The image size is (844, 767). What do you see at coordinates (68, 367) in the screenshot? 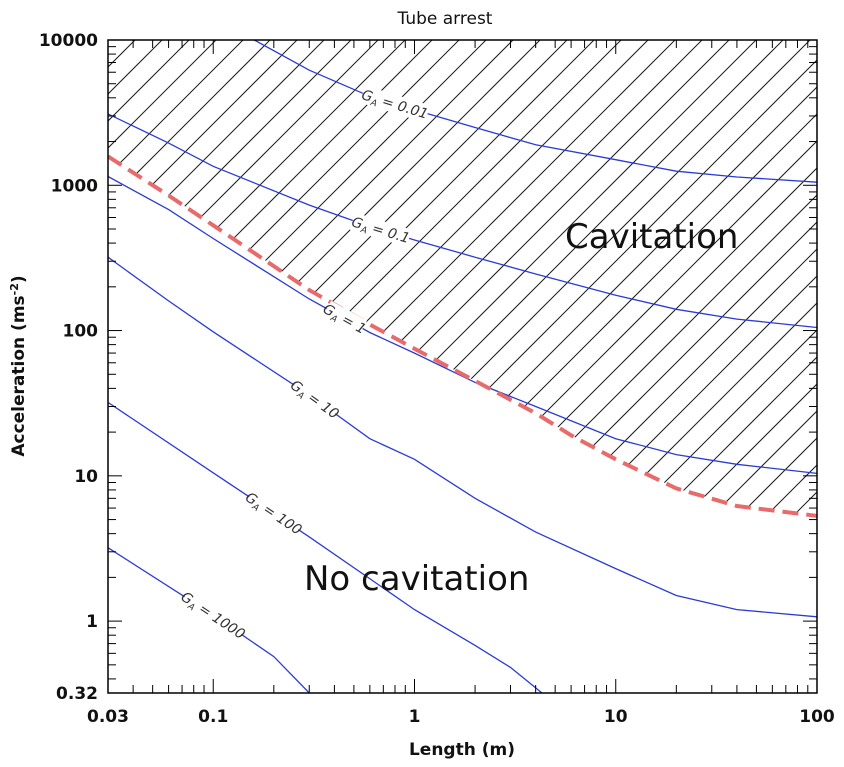
I see `y-tick-labels: 0.32 1 10 100 1000 10000` at bounding box center [68, 367].